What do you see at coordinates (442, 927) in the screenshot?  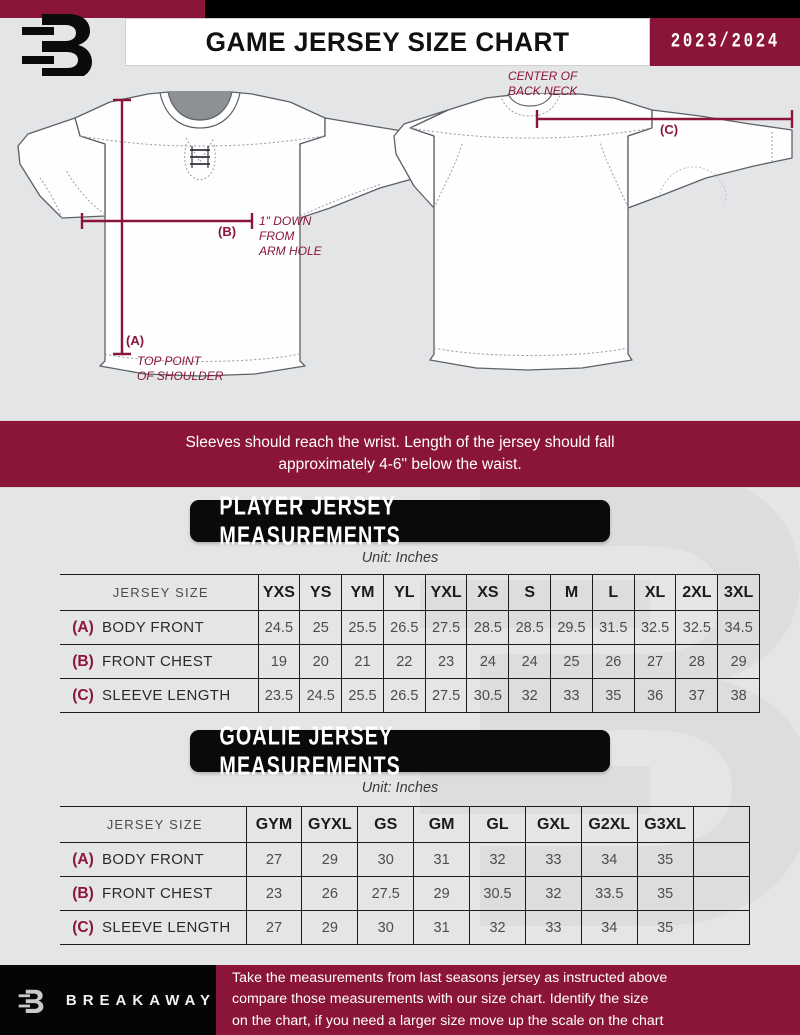 I see `measurement-cell: 31` at bounding box center [442, 927].